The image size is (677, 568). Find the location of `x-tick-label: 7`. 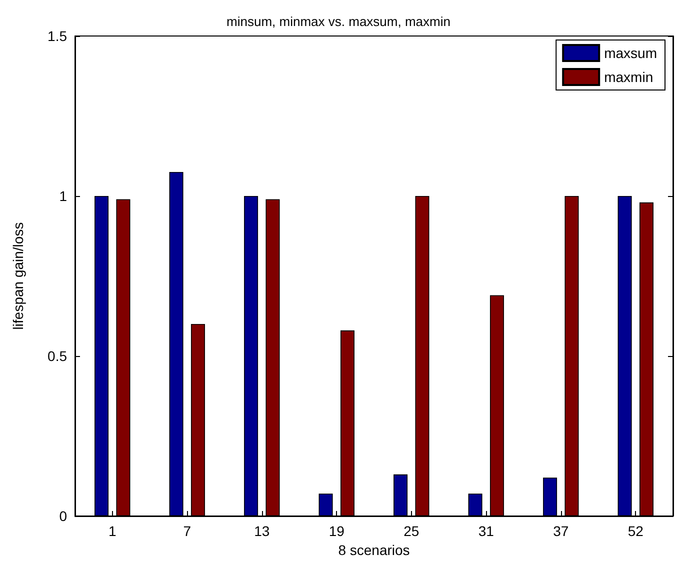

x-tick-label: 7 is located at coordinates (187, 531).